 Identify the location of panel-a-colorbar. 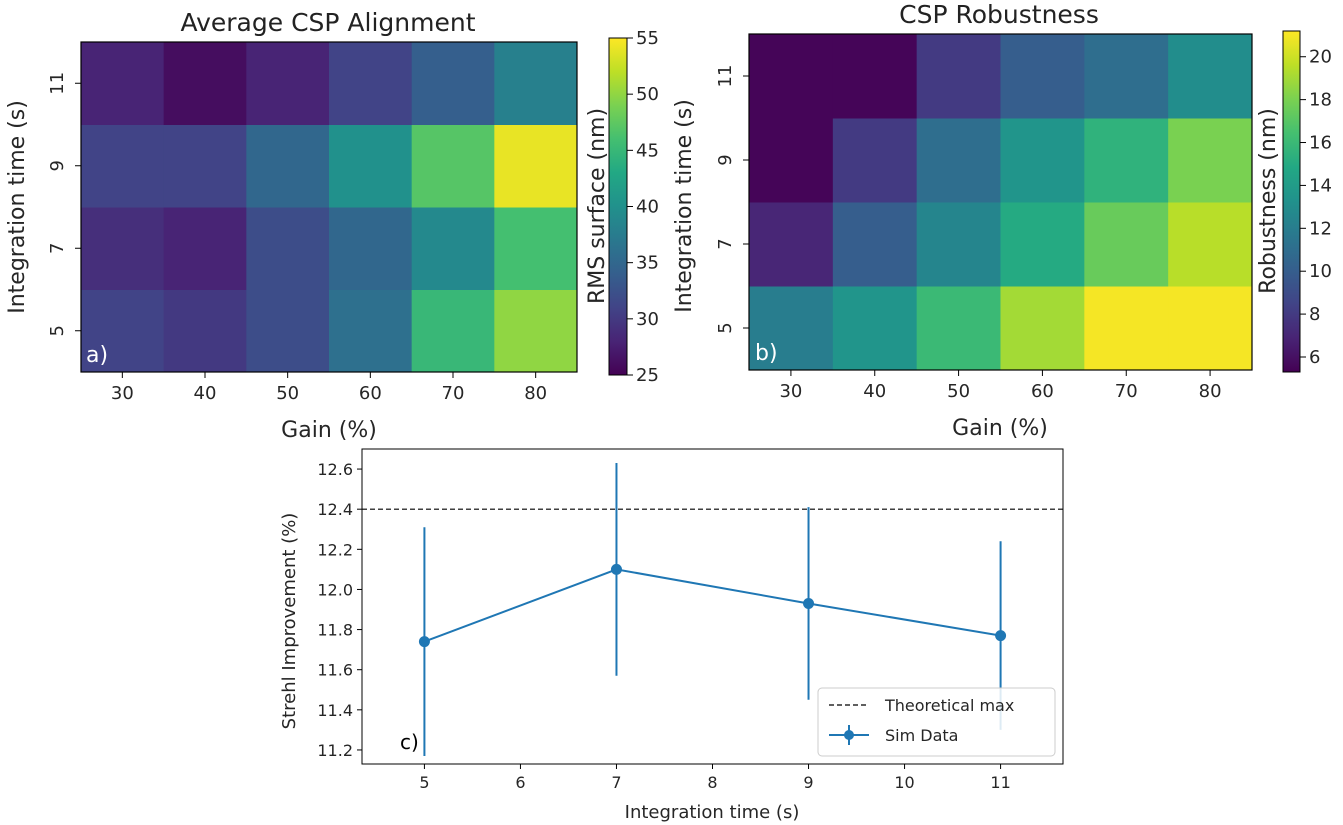
(618, 206).